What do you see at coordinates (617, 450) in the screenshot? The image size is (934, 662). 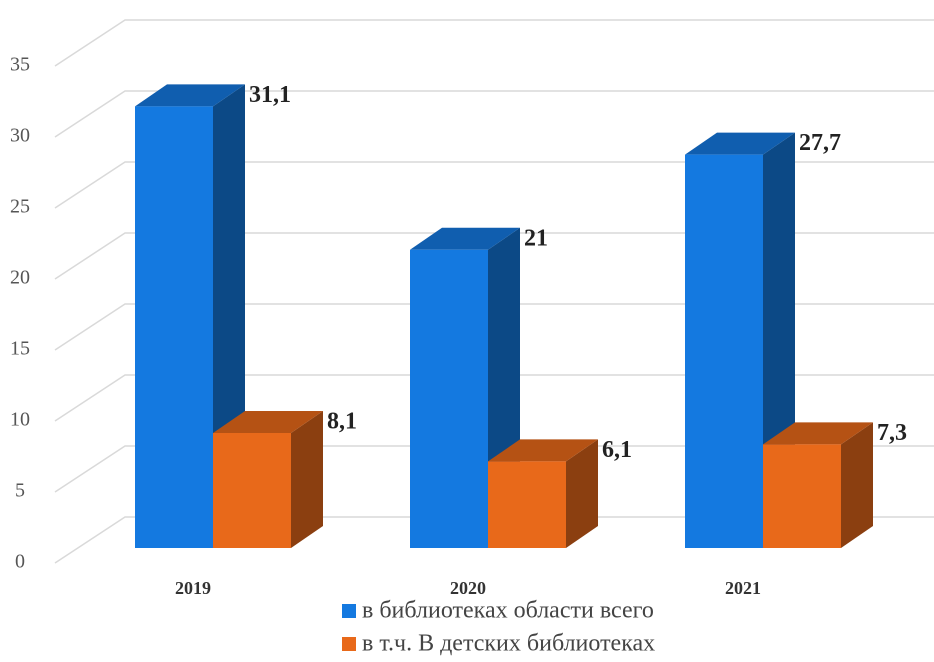 I see `value-label: 6,1` at bounding box center [617, 450].